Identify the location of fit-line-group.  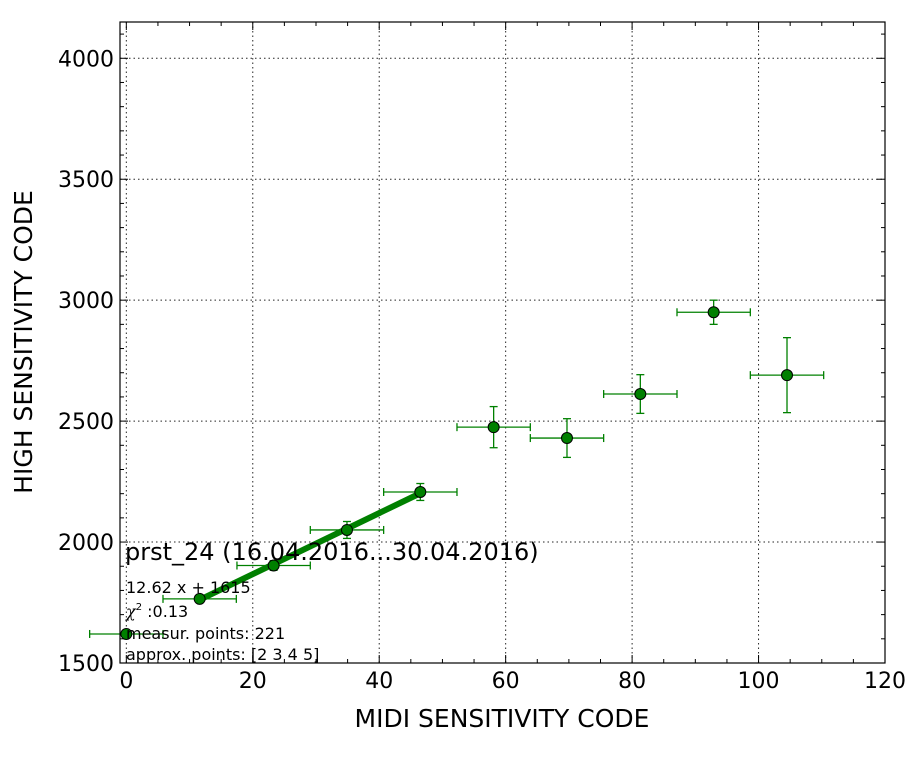
(310, 546).